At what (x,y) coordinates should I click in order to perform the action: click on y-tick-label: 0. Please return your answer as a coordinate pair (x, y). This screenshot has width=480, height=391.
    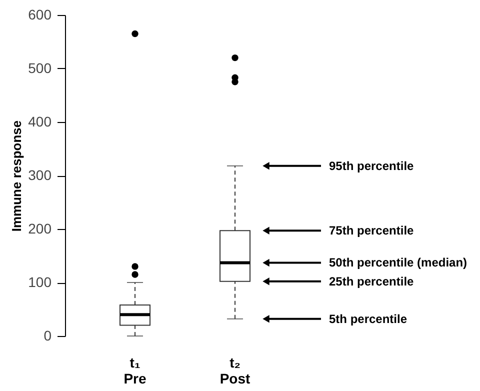
    Looking at the image, I should click on (48, 336).